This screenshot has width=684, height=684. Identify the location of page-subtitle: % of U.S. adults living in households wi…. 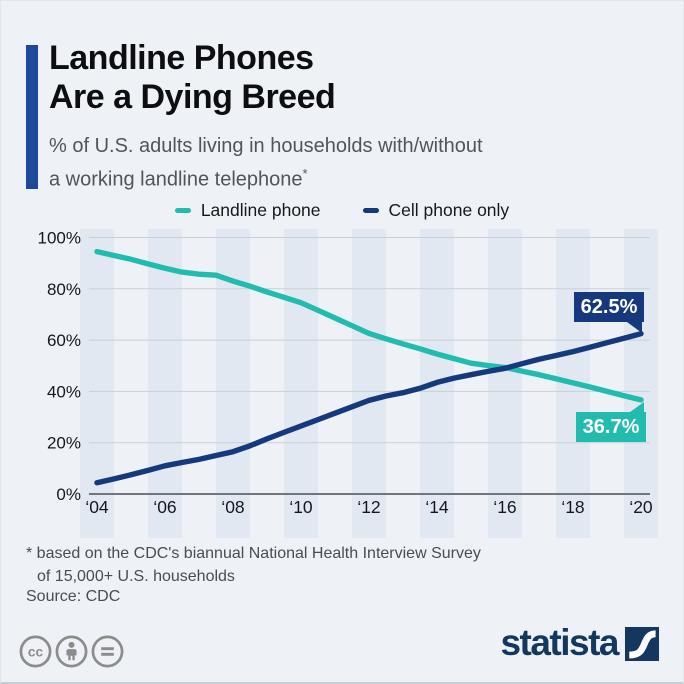
(266, 163).